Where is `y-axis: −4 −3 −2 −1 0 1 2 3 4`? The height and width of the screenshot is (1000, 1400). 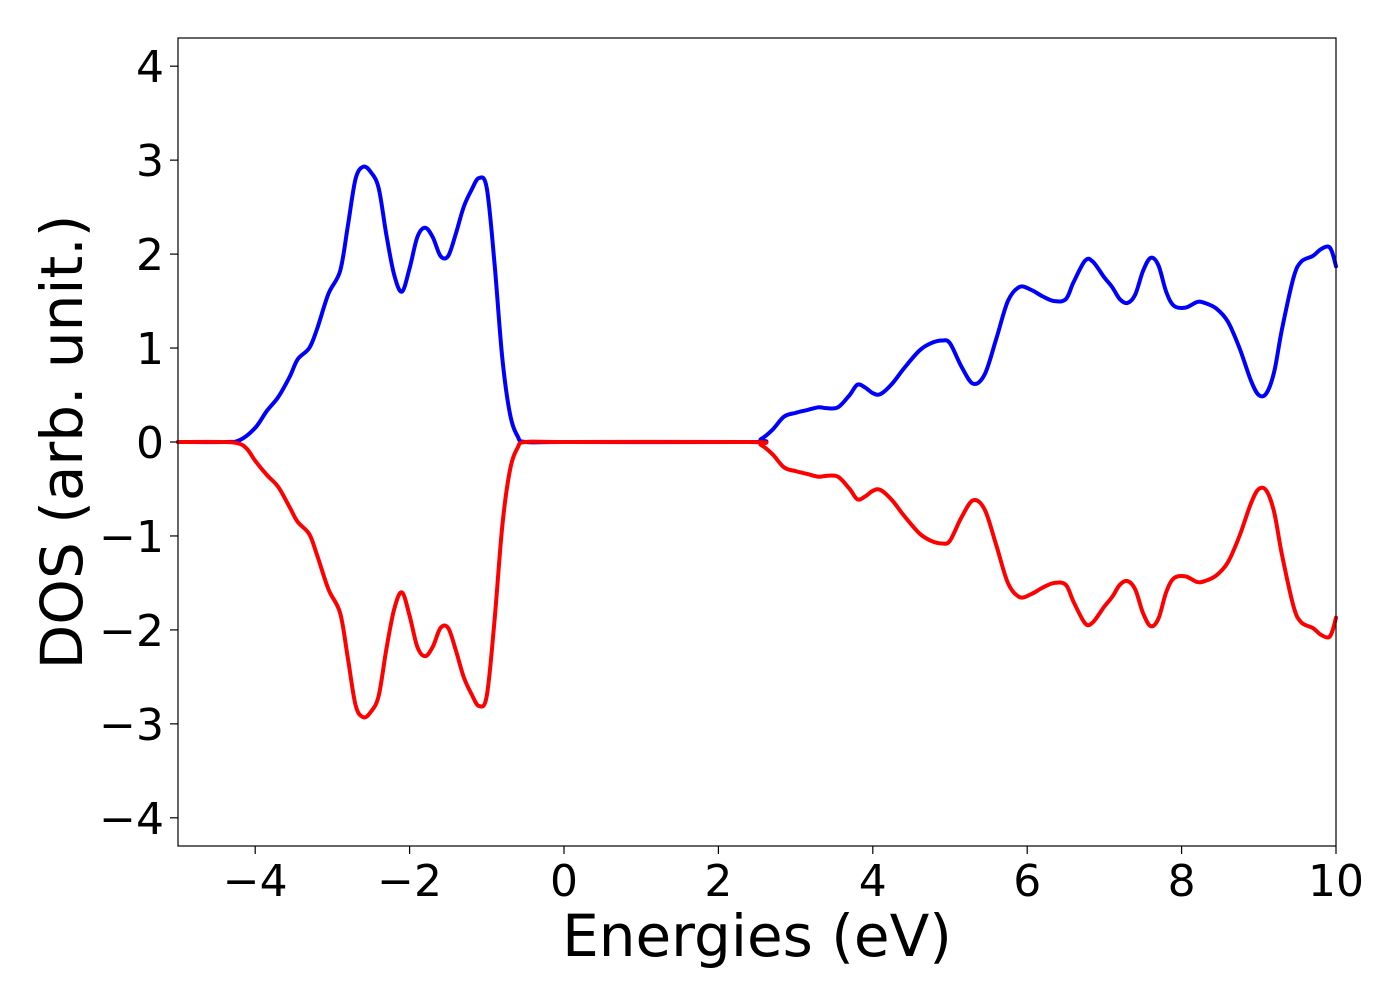
y-axis: −4 −3 −2 −1 0 1 2 3 4 is located at coordinates (138, 443).